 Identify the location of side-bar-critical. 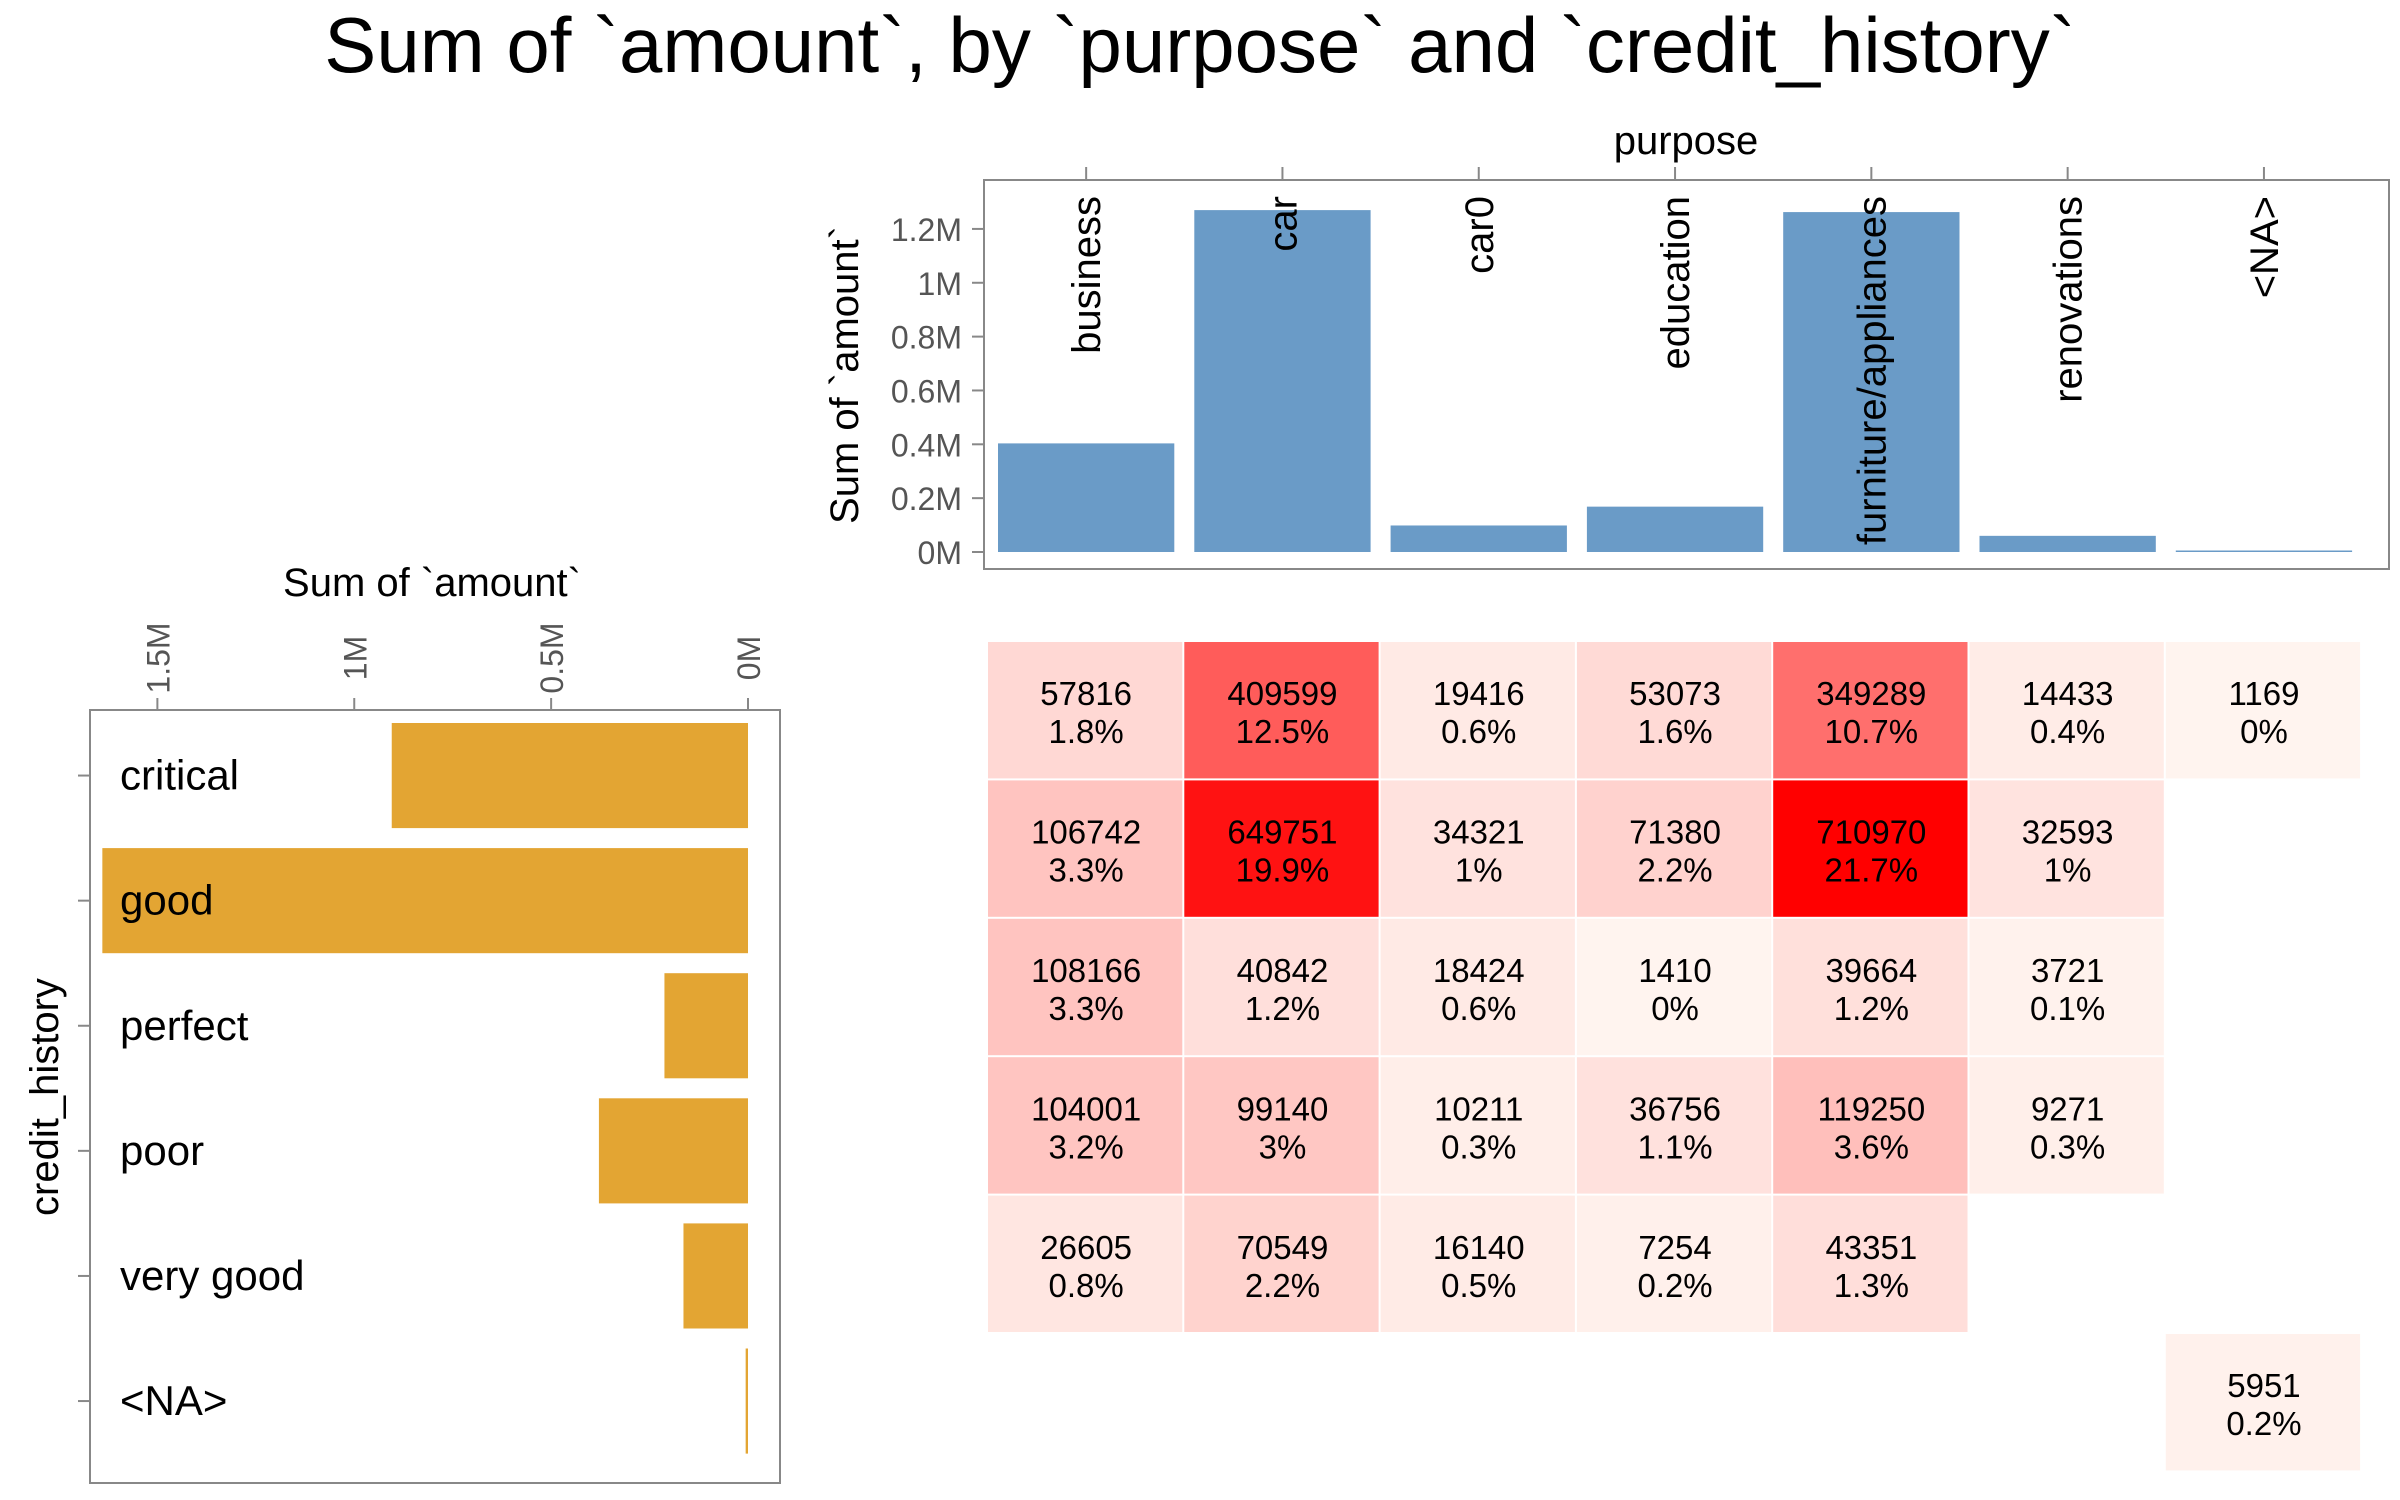
(569, 776).